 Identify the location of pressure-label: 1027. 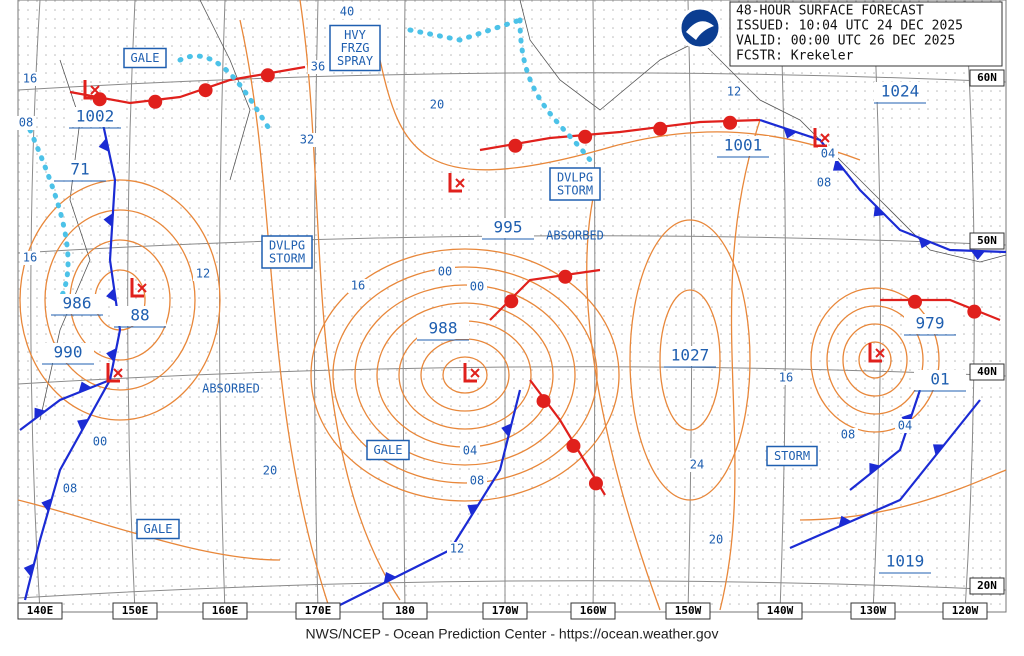
(690, 355).